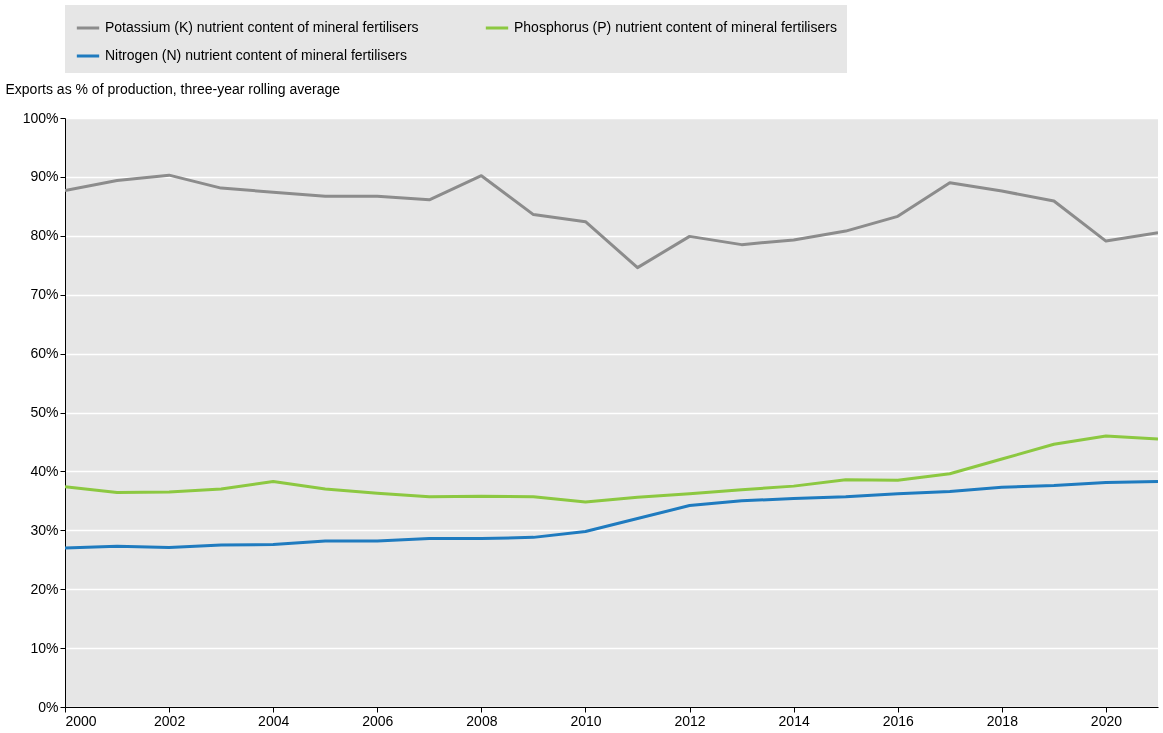  Describe the element at coordinates (482, 720) in the screenshot. I see `x-tick-label: 2008` at that location.